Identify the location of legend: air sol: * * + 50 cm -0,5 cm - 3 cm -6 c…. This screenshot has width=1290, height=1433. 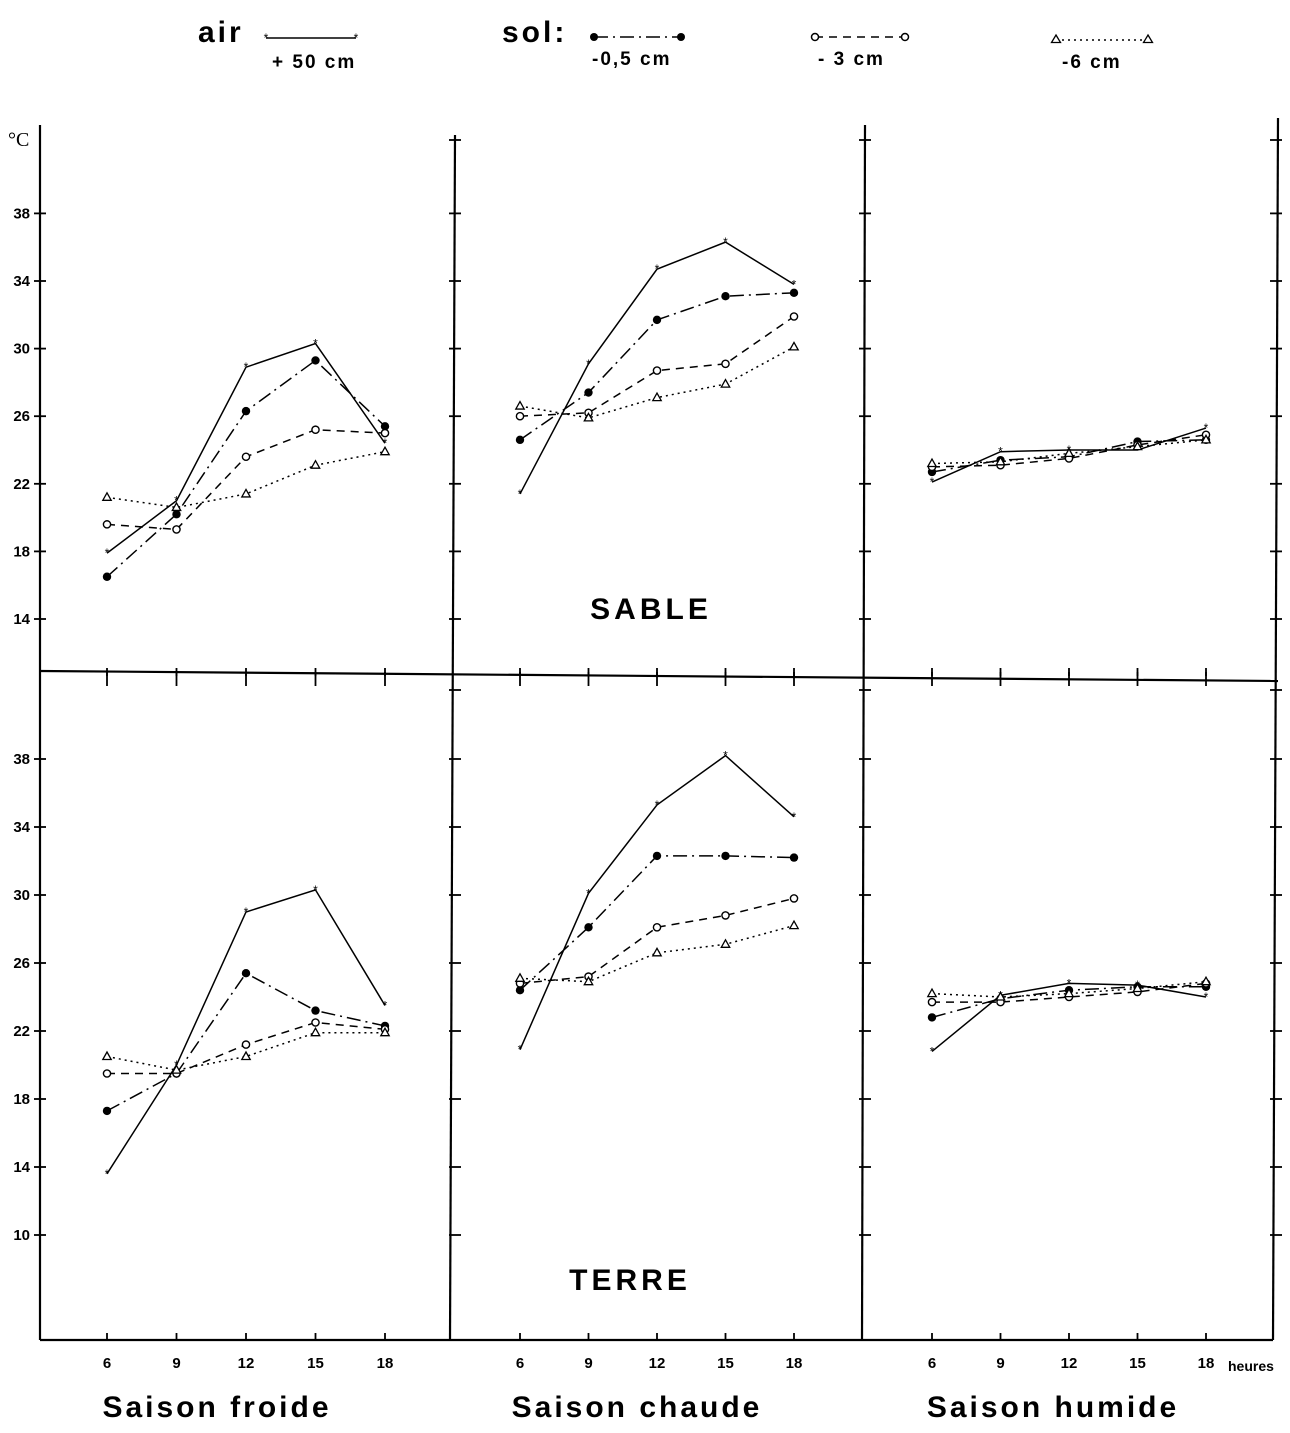
(676, 44).